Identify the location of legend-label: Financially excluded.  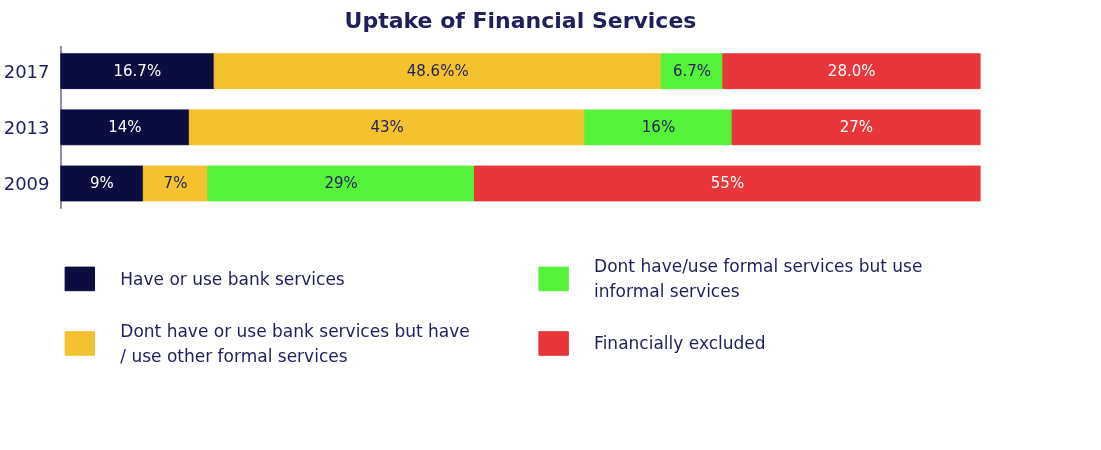
(680, 343).